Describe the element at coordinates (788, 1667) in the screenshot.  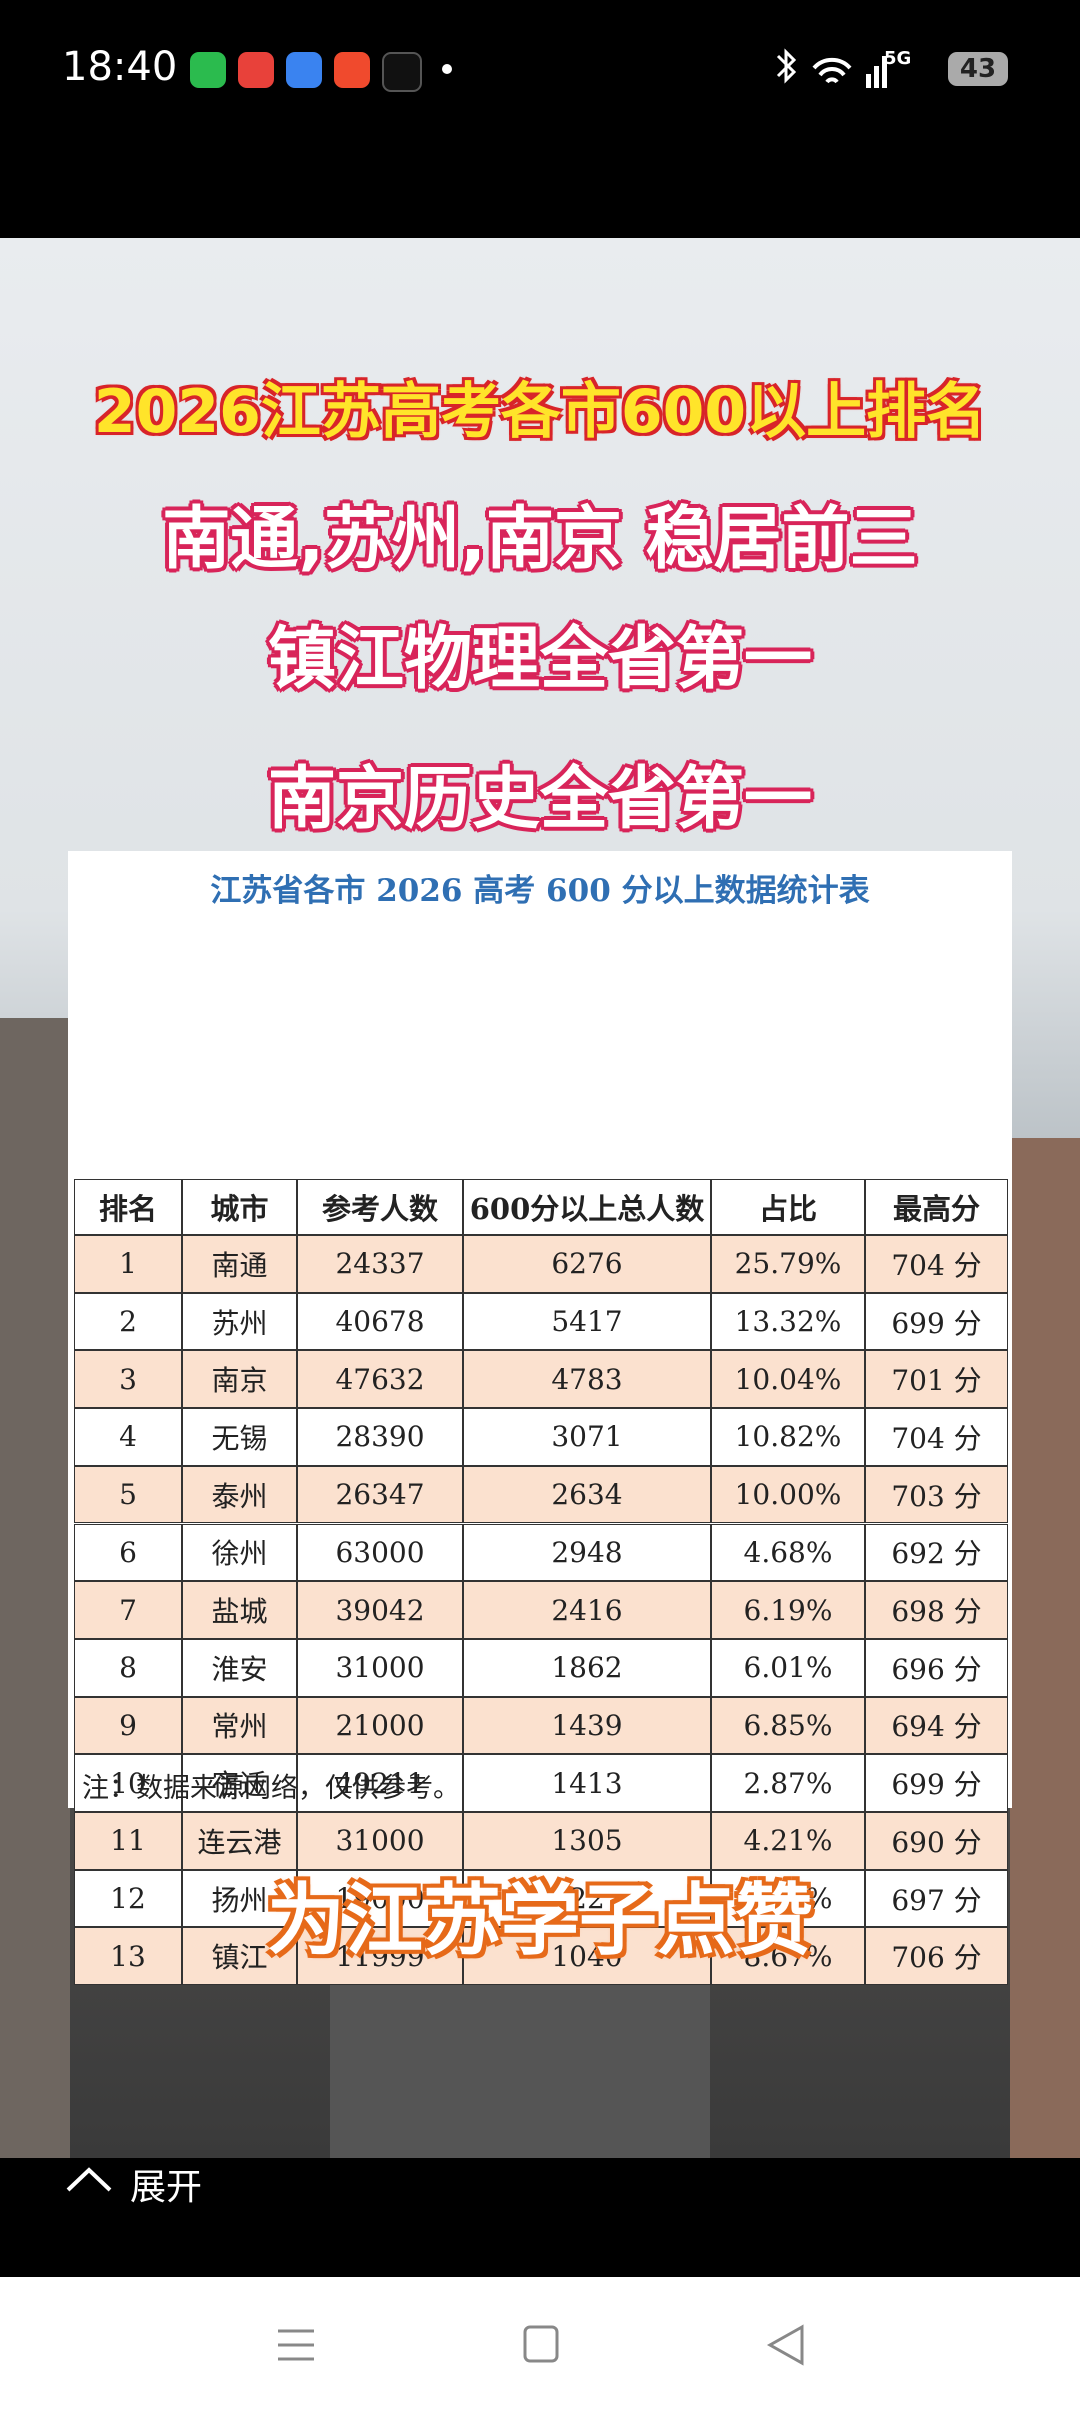
I see `table-cell: 6.01%` at that location.